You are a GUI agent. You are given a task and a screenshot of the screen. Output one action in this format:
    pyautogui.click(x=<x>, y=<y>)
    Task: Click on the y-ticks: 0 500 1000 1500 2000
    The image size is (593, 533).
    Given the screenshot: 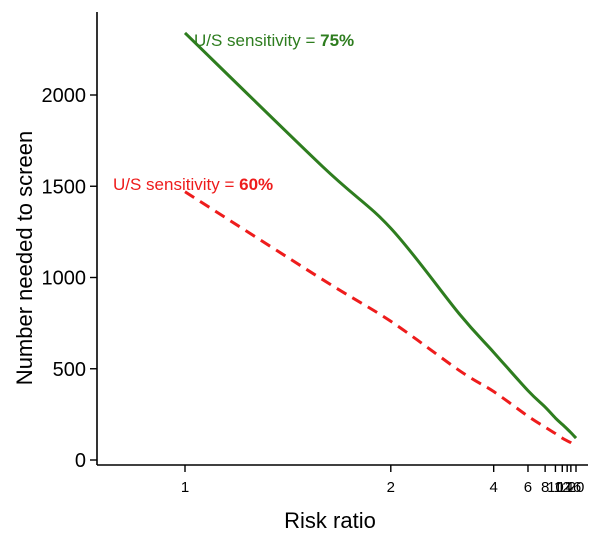 What is the action you would take?
    pyautogui.click(x=69, y=278)
    